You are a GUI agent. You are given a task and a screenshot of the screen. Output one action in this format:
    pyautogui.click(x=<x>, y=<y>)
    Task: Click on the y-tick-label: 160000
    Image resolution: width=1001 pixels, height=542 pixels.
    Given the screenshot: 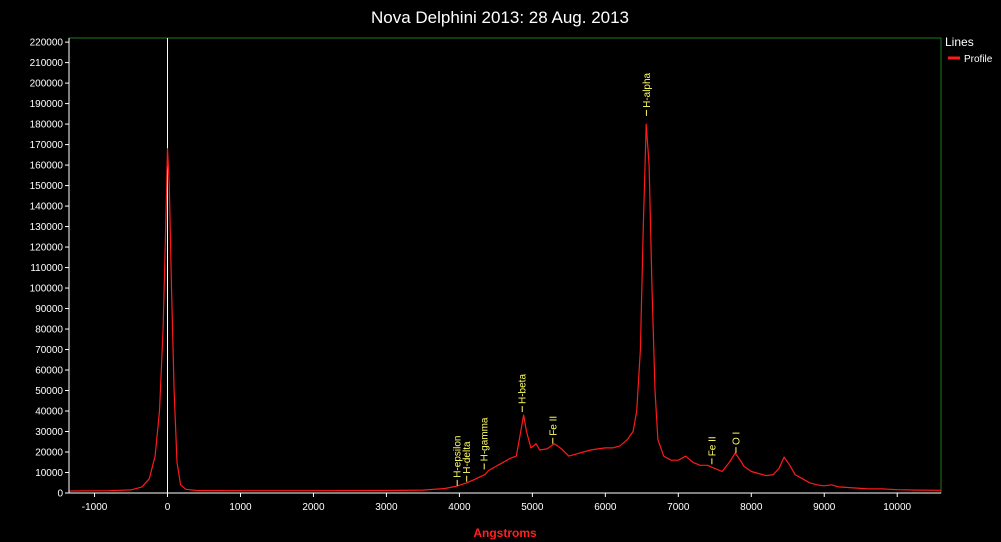 What is the action you would take?
    pyautogui.click(x=47, y=166)
    